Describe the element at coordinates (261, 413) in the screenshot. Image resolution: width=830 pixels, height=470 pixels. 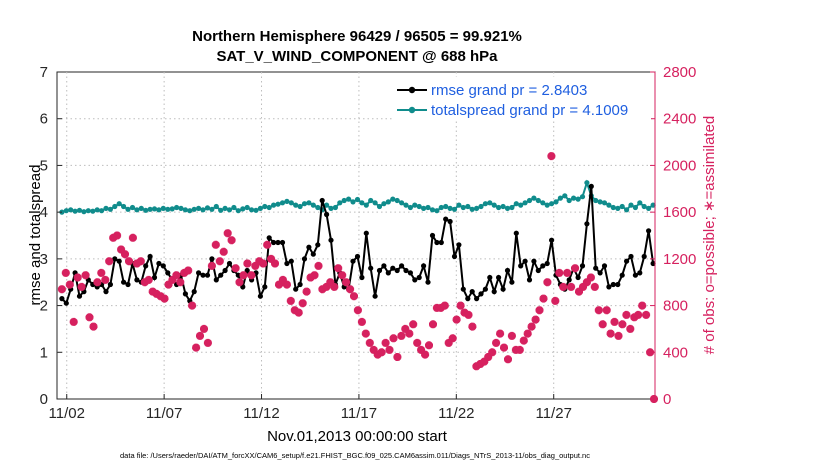
I see `x-tick-label: 11/12` at that location.